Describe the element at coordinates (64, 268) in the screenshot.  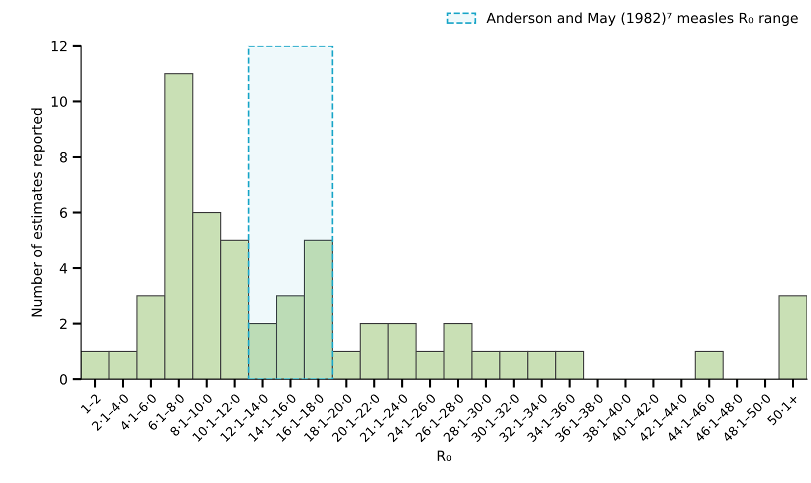
I see `y-tick-label: 4` at that location.